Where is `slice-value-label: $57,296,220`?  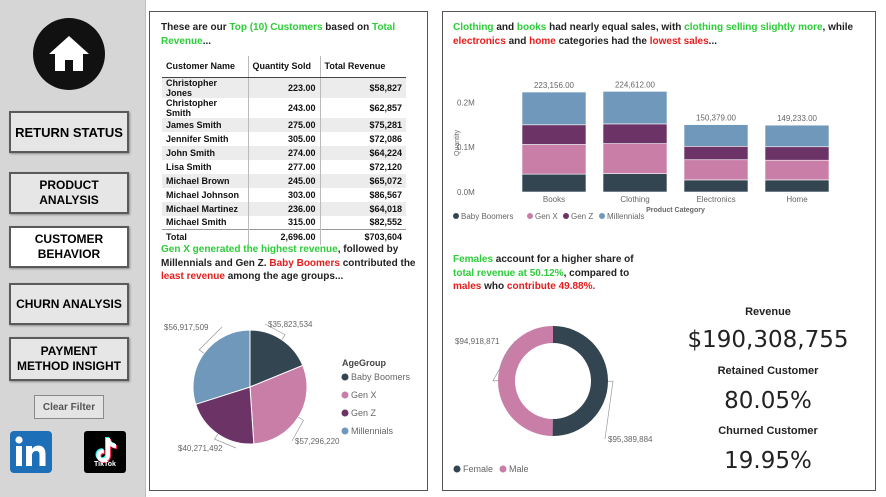
slice-value-label: $57,296,220 is located at coordinates (317, 441).